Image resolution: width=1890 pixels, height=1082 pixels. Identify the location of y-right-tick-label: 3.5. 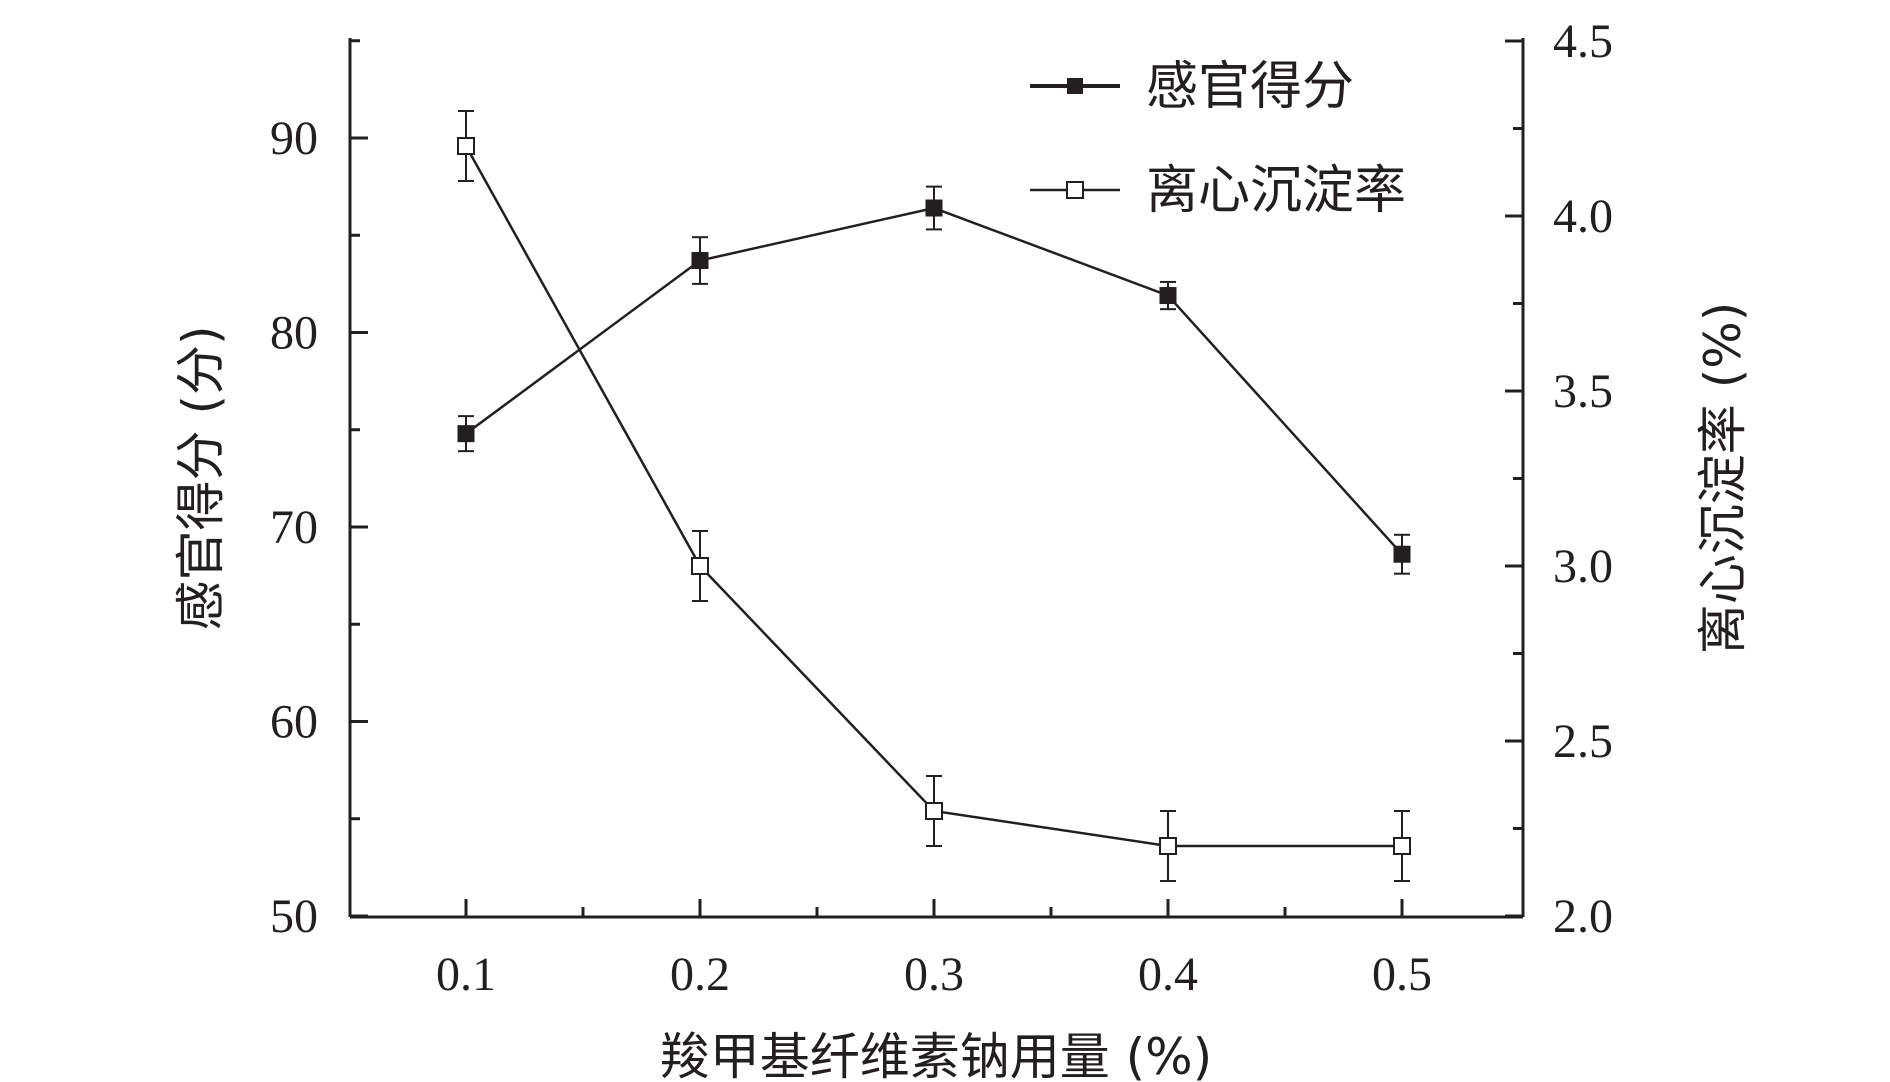
(1583, 391).